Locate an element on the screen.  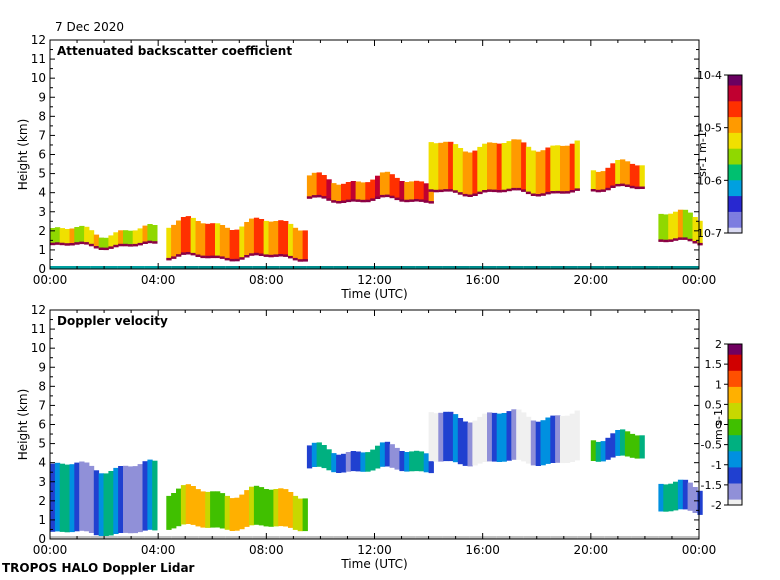
y-tick-label: 4 is located at coordinates (42, 463).